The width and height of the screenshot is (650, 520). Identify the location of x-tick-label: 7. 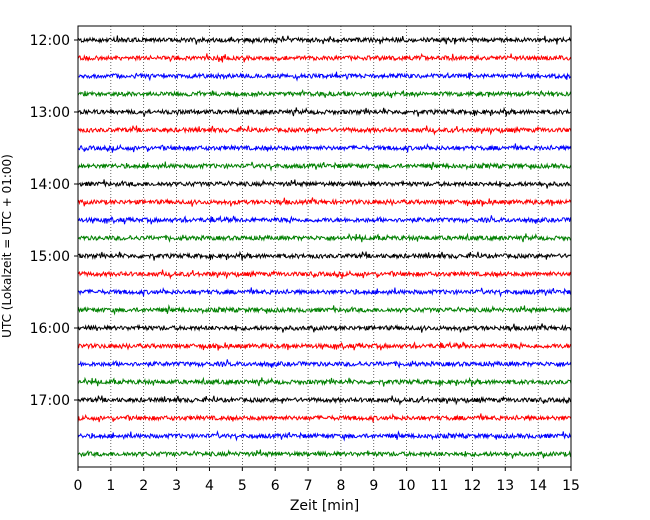
(308, 486).